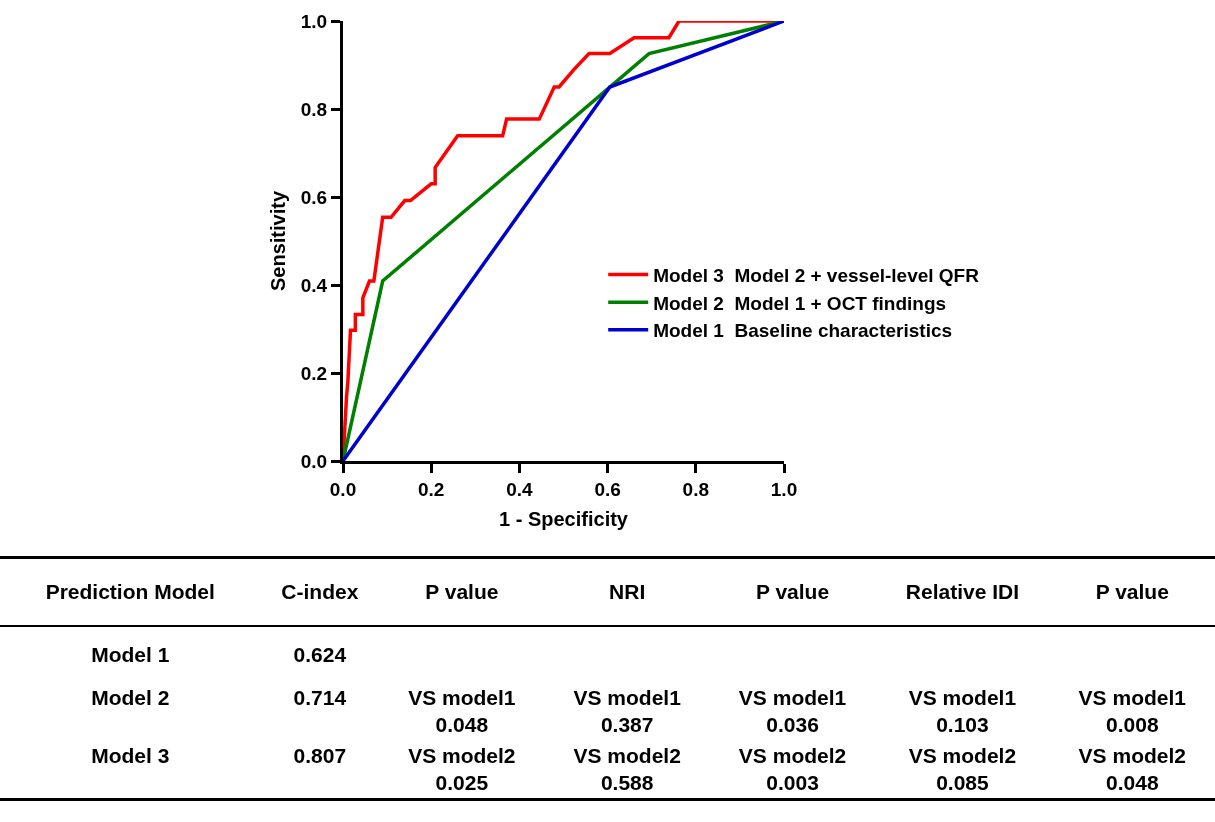  I want to click on legend-label: Model 2 Model 1 + OCT findings, so click(800, 303).